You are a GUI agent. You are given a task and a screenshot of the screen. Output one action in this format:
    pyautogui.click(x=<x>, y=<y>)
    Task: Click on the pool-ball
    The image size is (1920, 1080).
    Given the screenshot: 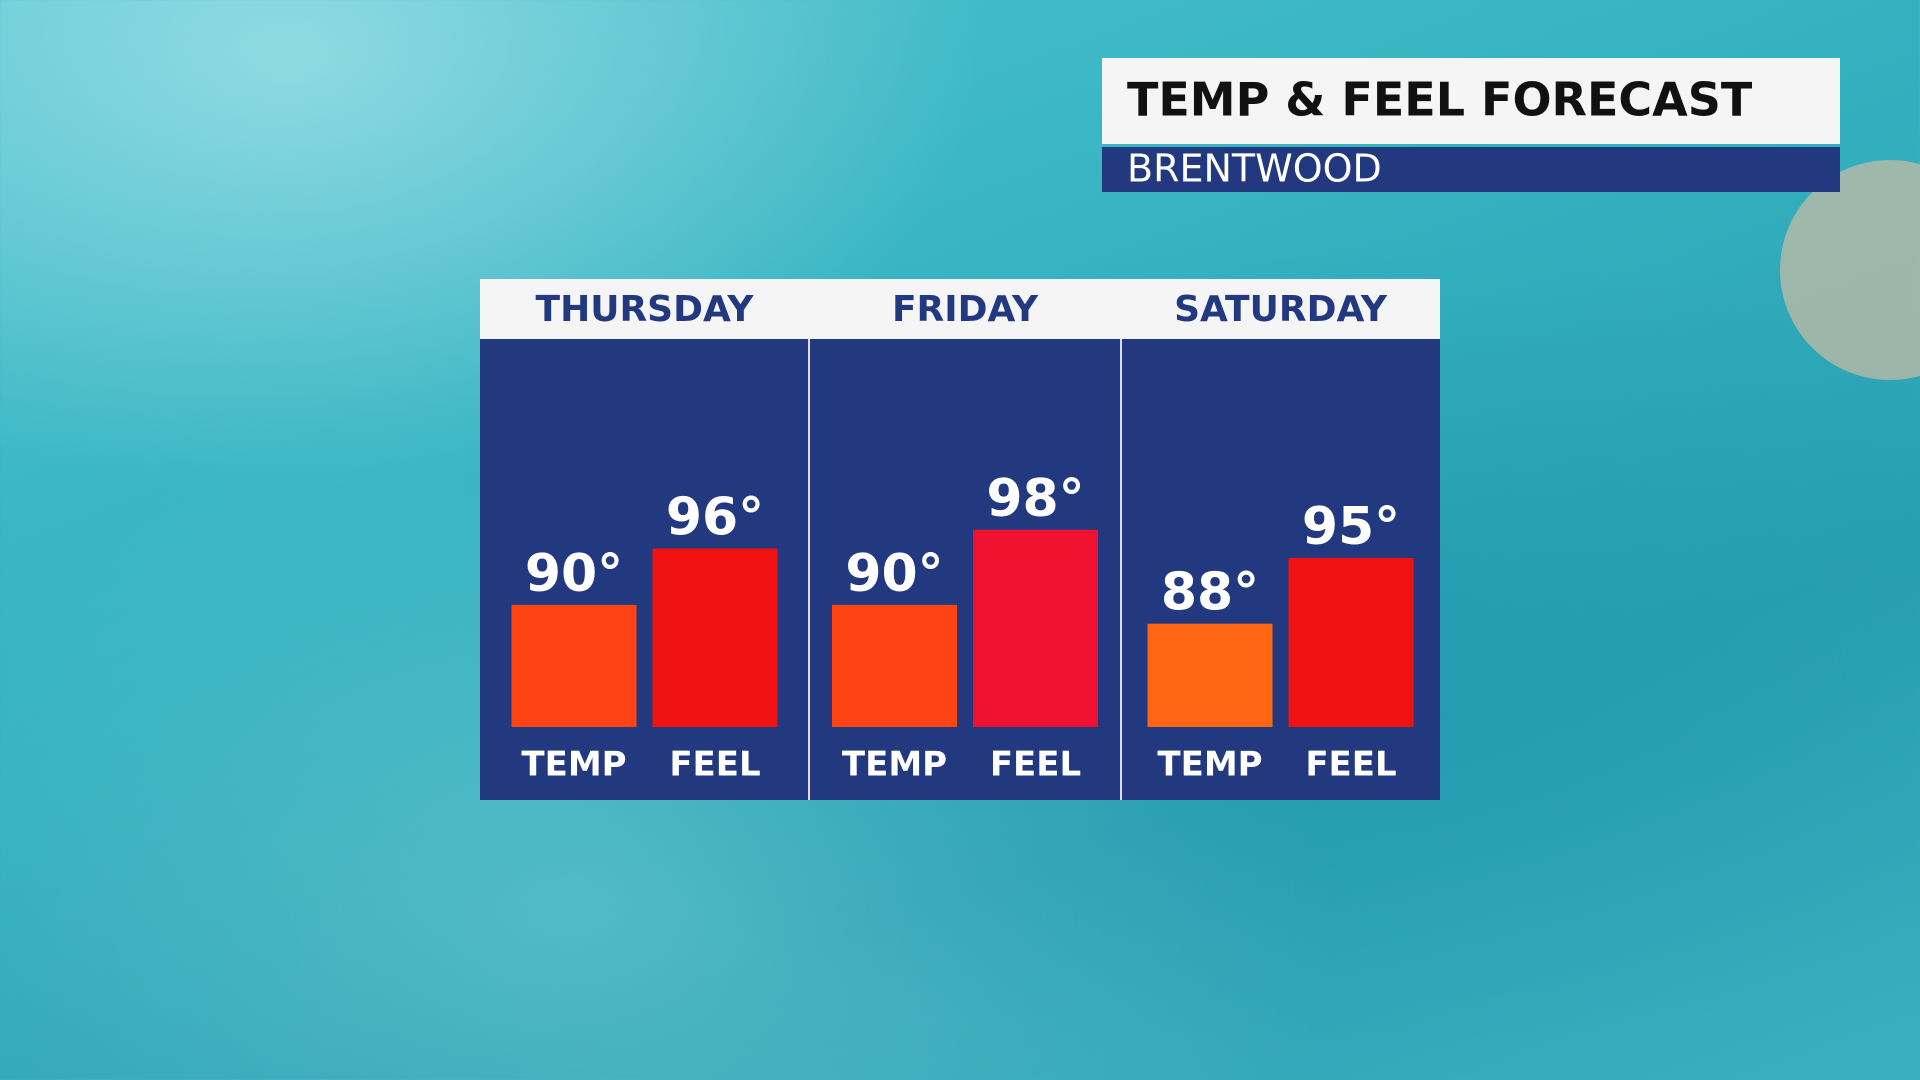 What is the action you would take?
    pyautogui.click(x=1850, y=270)
    